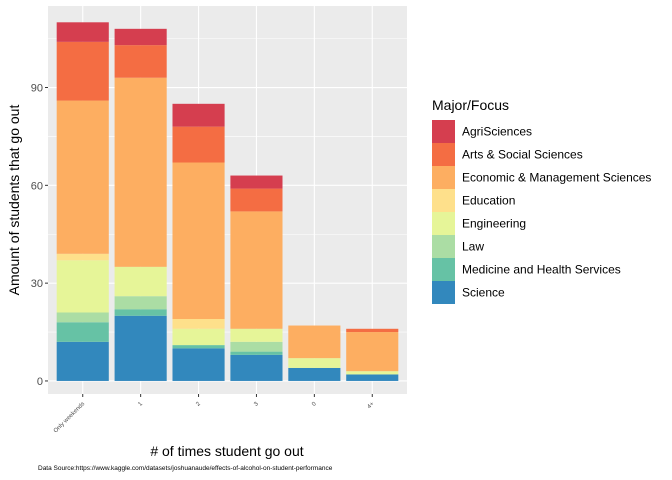 This screenshot has width=672, height=480. What do you see at coordinates (494, 224) in the screenshot?
I see `legend-label: Engineering` at bounding box center [494, 224].